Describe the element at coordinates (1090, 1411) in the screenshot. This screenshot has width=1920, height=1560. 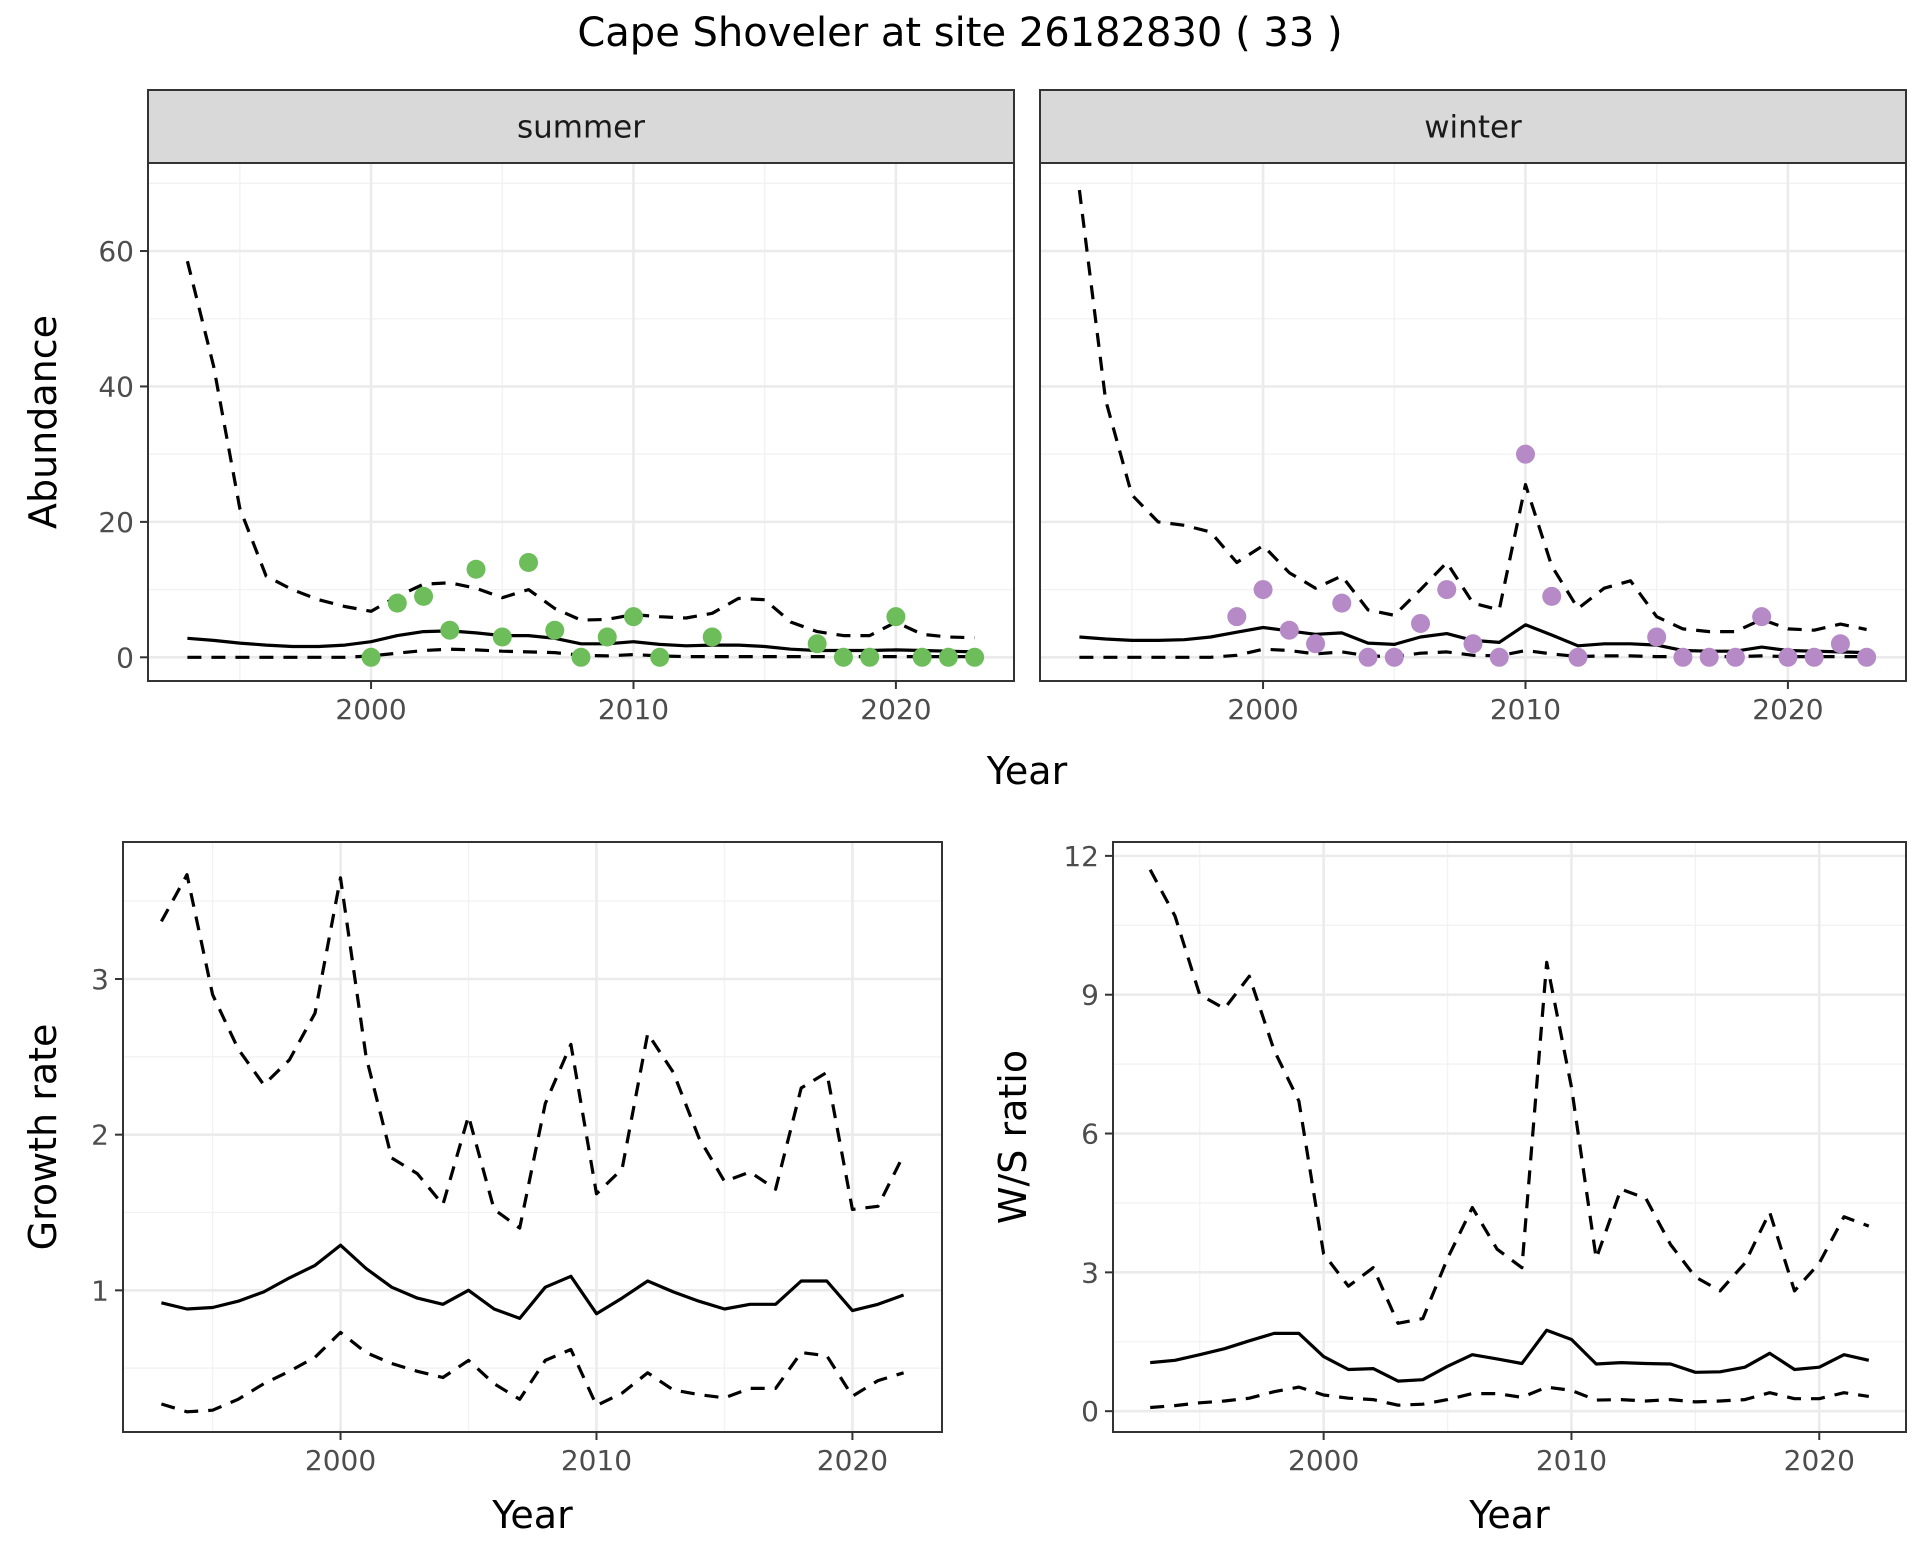
I see `ws-ratio-y-tick-label: 0` at that location.